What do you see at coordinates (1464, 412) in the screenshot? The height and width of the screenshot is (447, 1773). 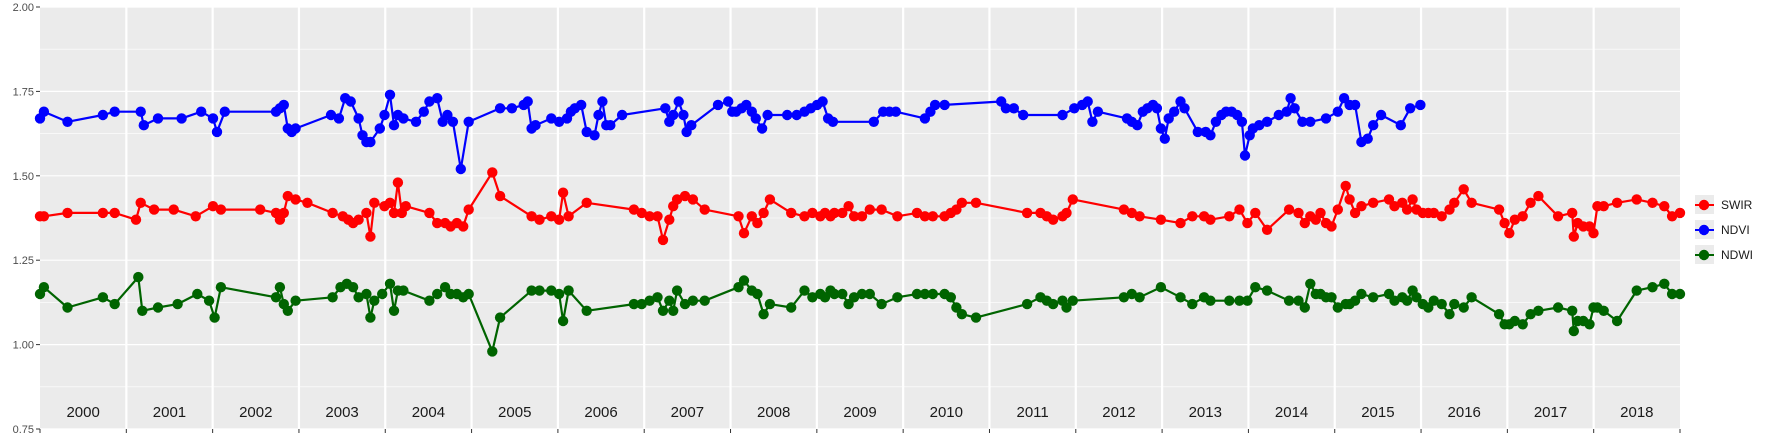 I see `period-label: 2016` at bounding box center [1464, 412].